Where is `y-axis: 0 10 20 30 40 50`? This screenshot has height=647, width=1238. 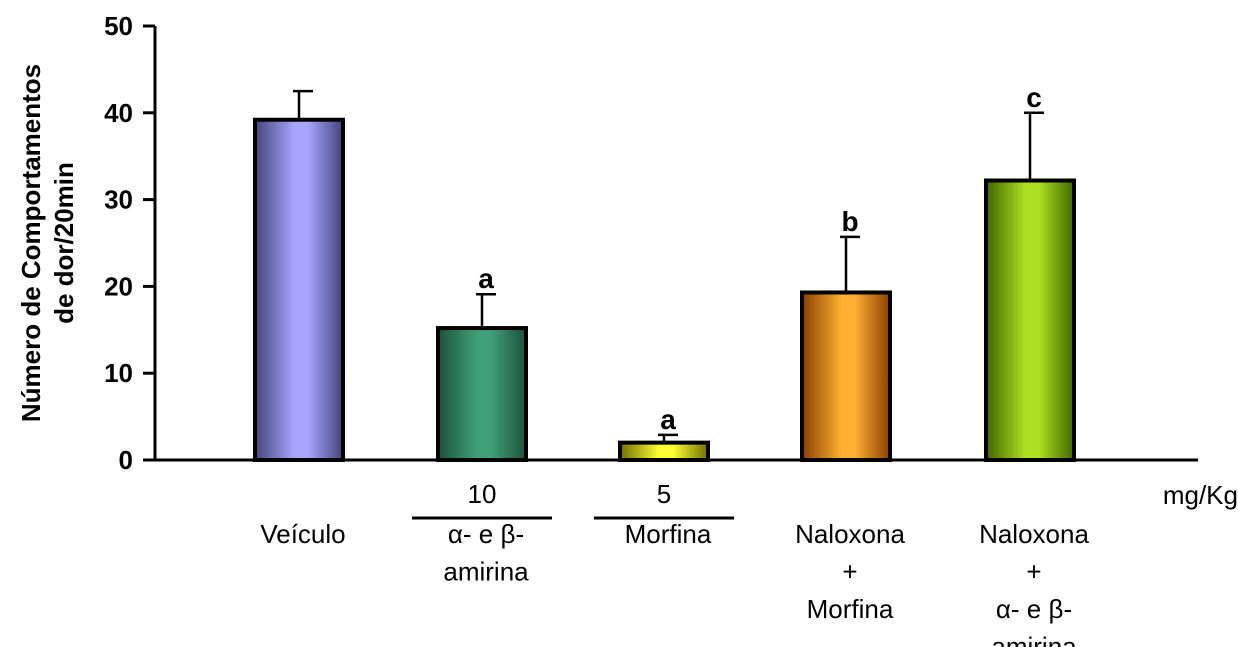 y-axis: 0 10 20 30 40 50 is located at coordinates (130, 243).